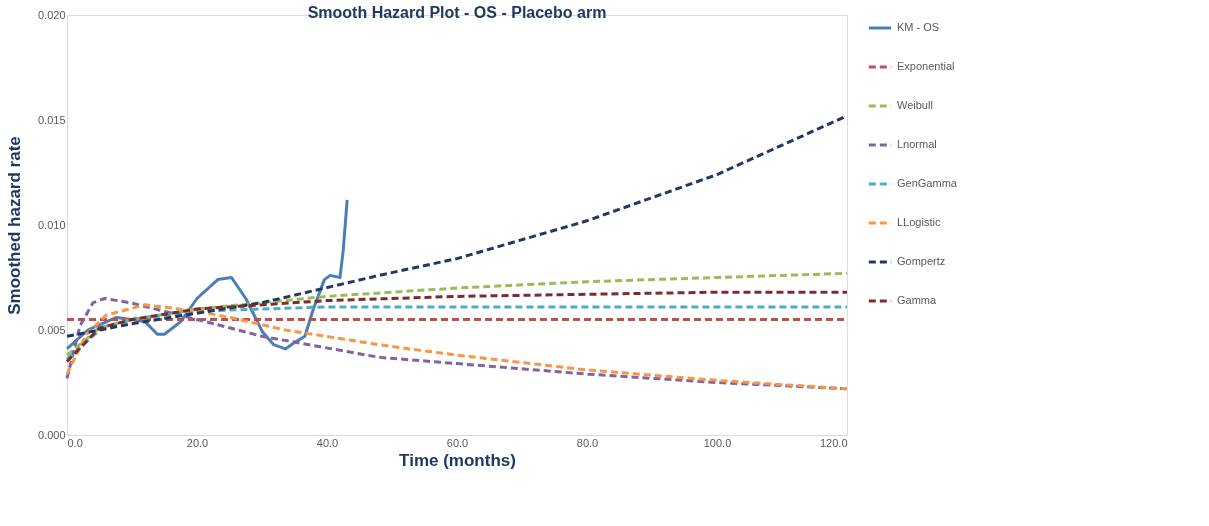 This screenshot has width=1209, height=526. What do you see at coordinates (14, 225) in the screenshot?
I see `y-axis-title: Smoothed hazard rate` at bounding box center [14, 225].